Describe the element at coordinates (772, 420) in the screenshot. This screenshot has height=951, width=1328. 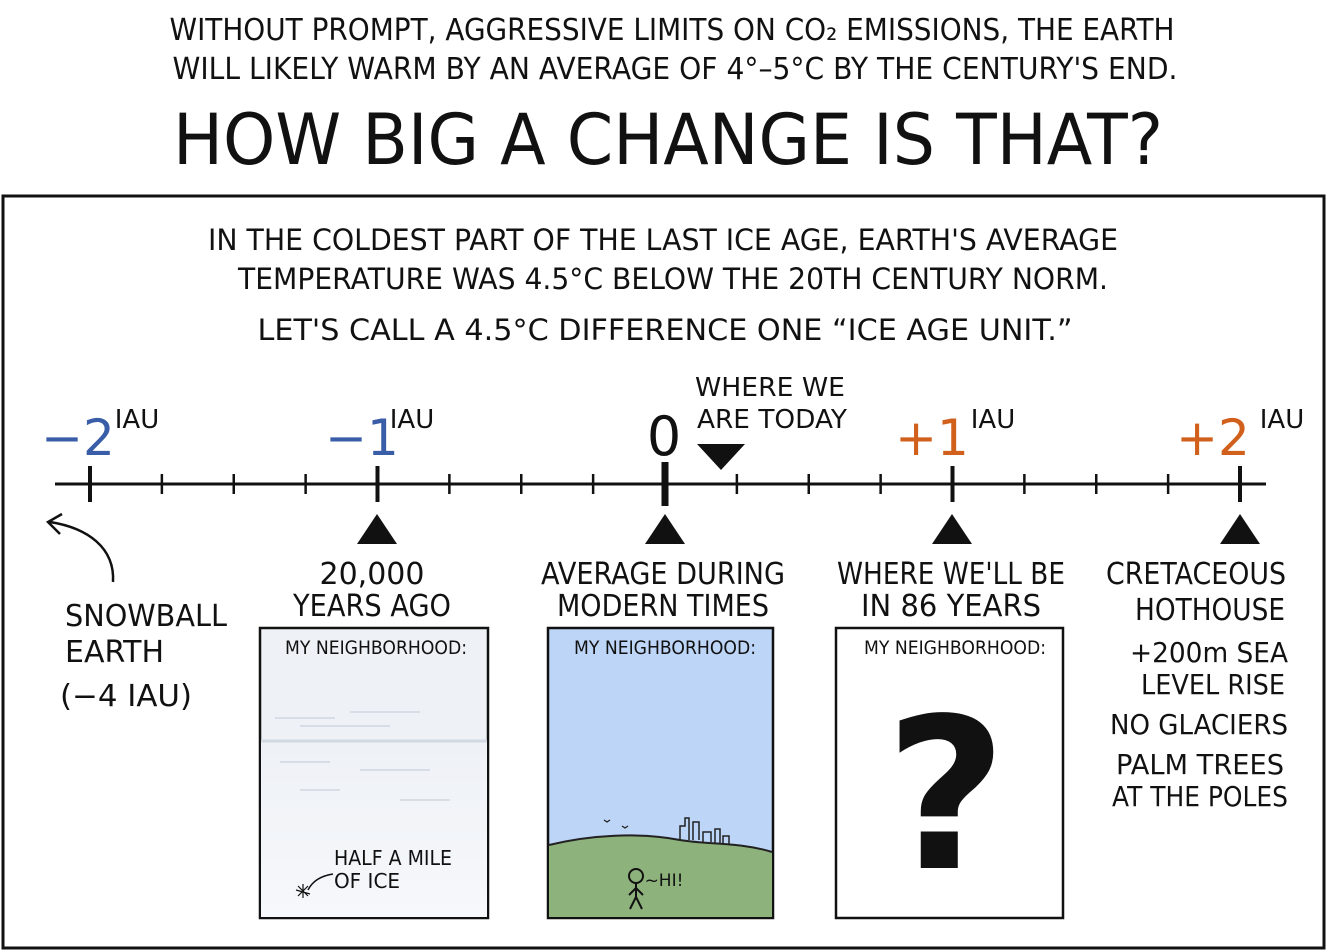
I see `today-label: ARE TODAY` at that location.